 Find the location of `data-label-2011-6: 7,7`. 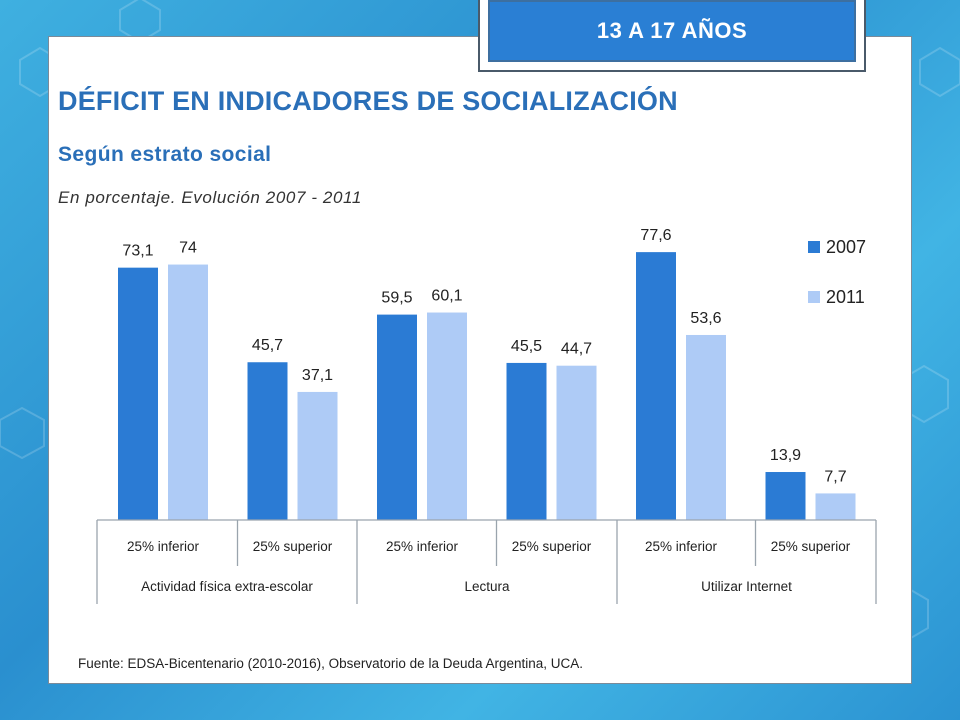

data-label-2011-6: 7,7 is located at coordinates (835, 476).